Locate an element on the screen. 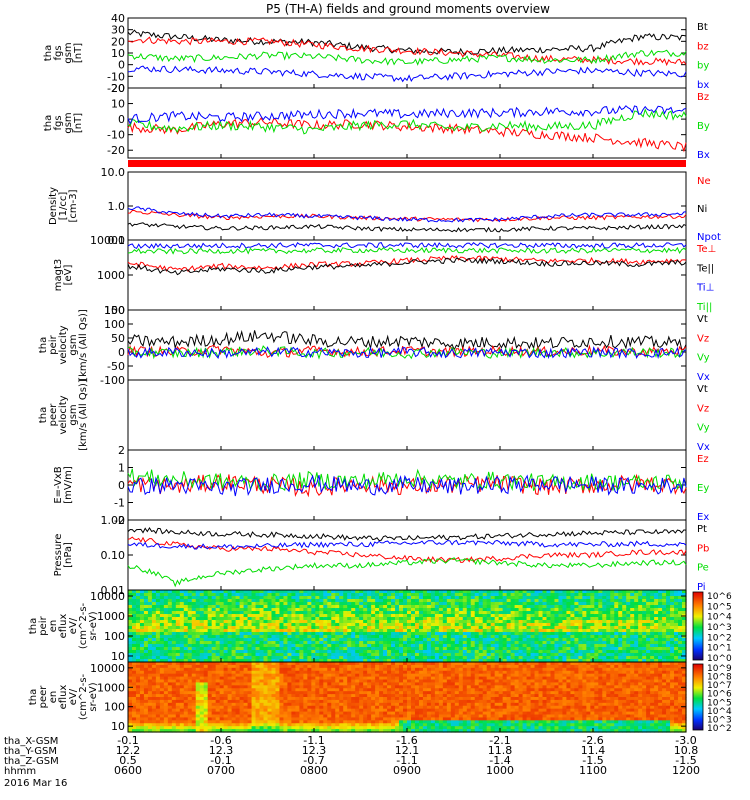  legend-Pi: Pi is located at coordinates (701, 587).